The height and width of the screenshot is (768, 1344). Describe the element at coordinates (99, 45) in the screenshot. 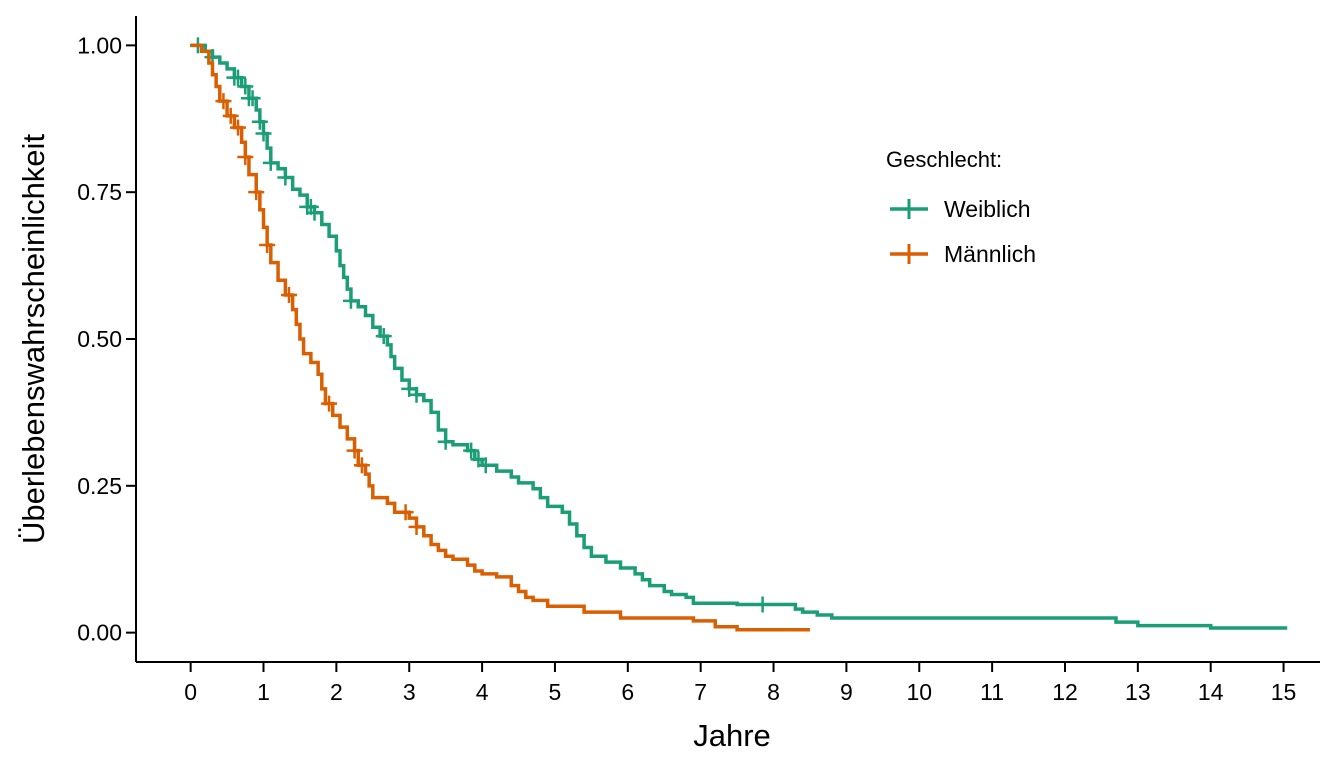

I see `y-tick-label: 1.00` at that location.